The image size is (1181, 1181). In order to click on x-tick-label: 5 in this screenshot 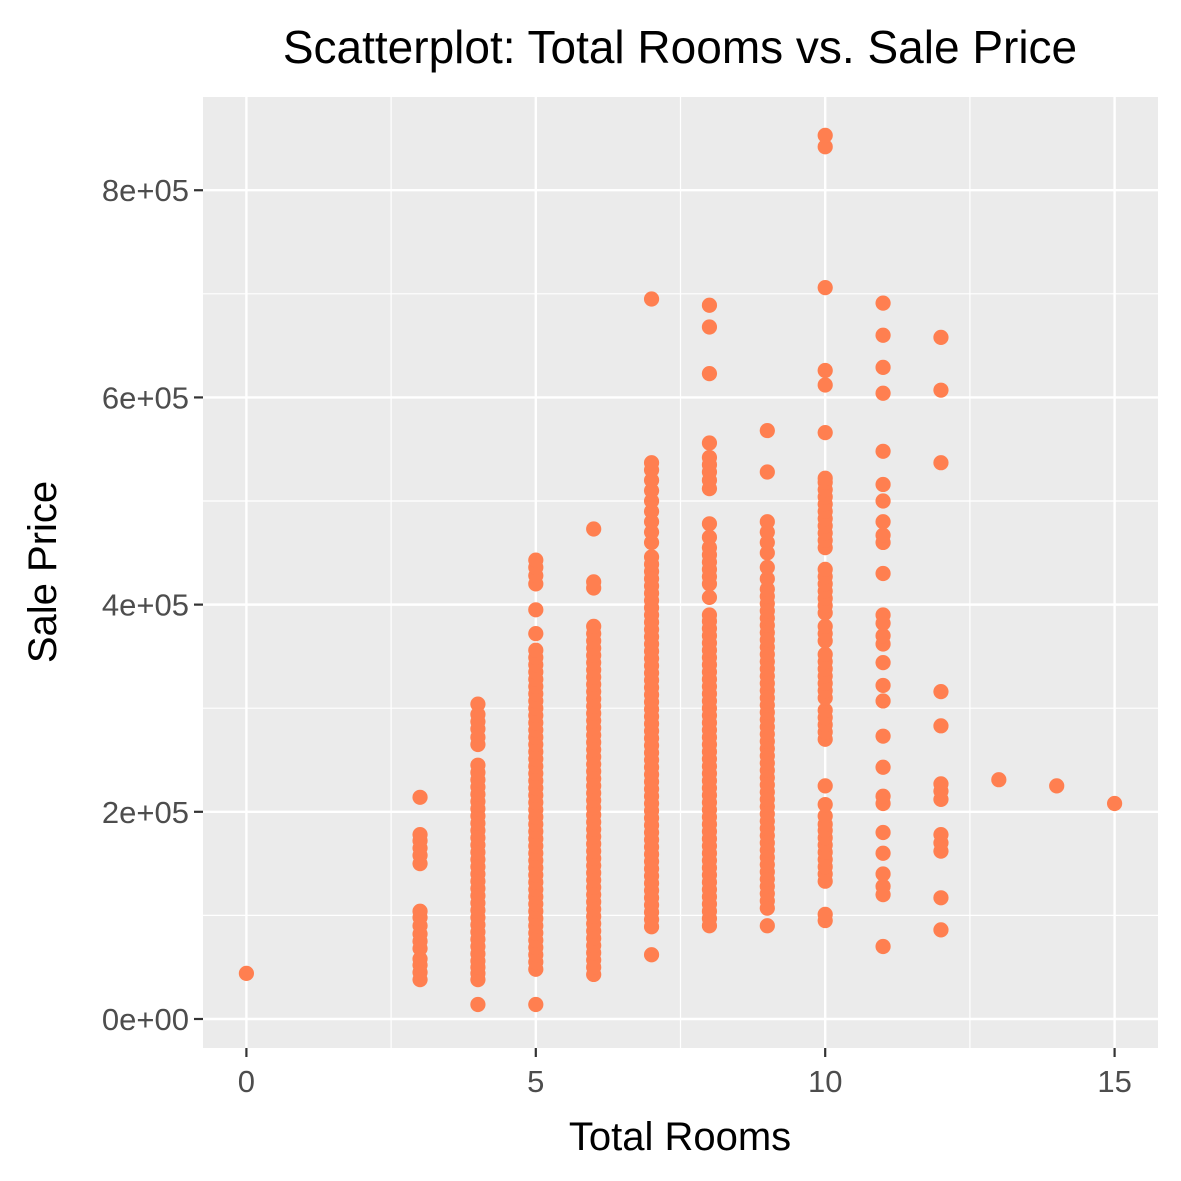, I will do `click(535, 1081)`.